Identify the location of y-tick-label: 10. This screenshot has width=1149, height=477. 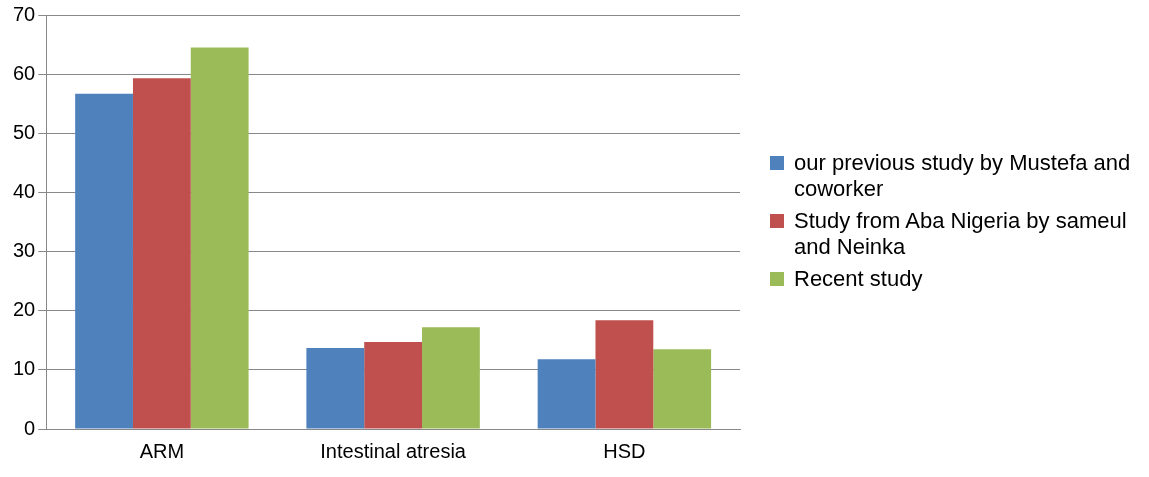
(24, 368).